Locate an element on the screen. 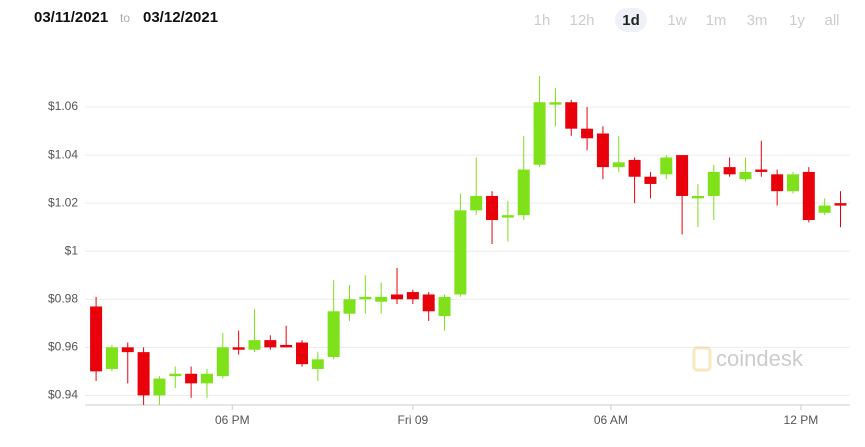  y-tick-label: $0.98 is located at coordinates (63, 298).